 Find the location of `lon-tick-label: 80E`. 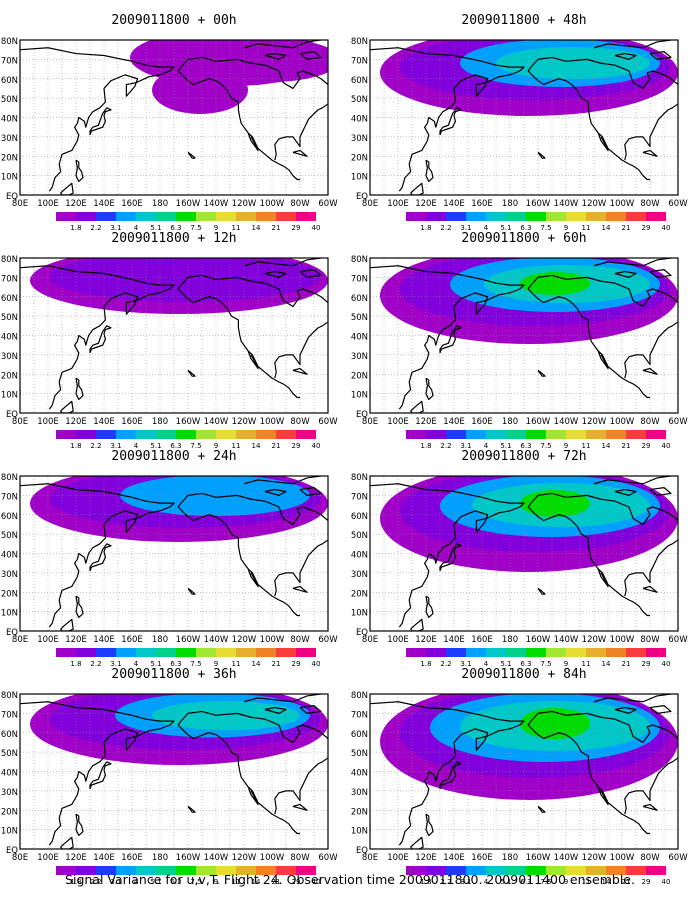

lon-tick-label: 80E is located at coordinates (20, 204).